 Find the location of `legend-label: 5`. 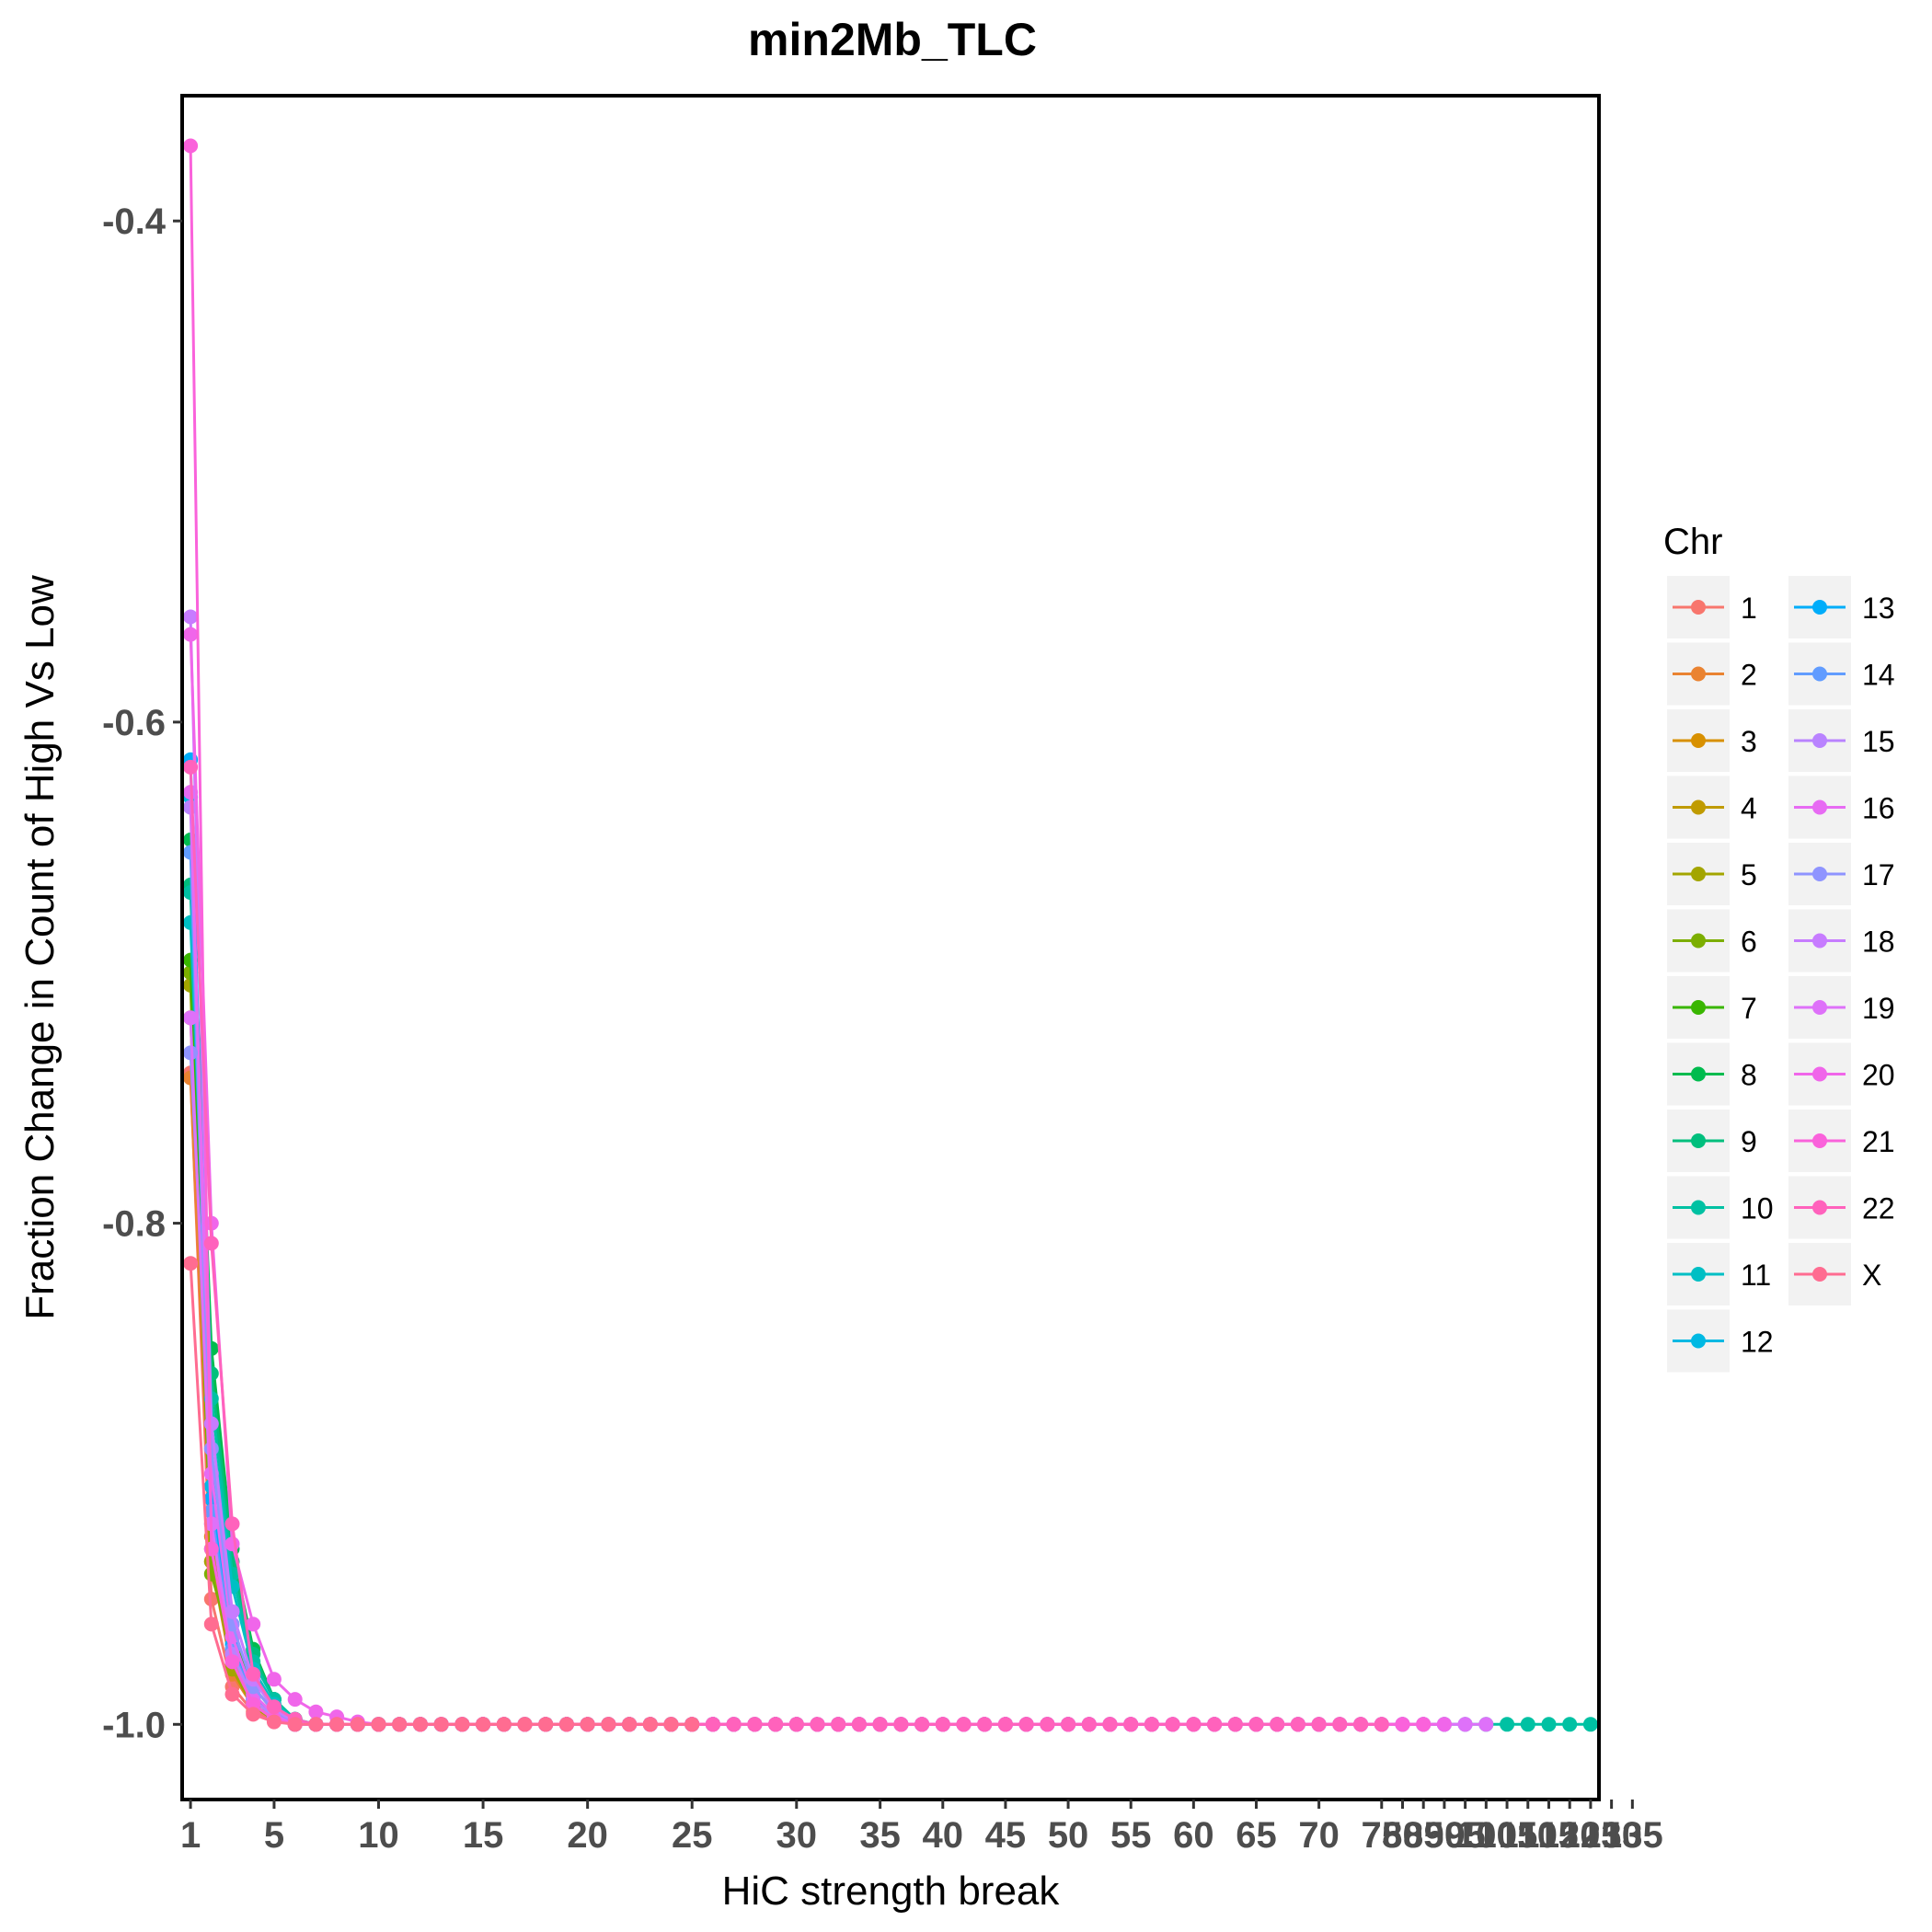

legend-label: 5 is located at coordinates (1749, 874).